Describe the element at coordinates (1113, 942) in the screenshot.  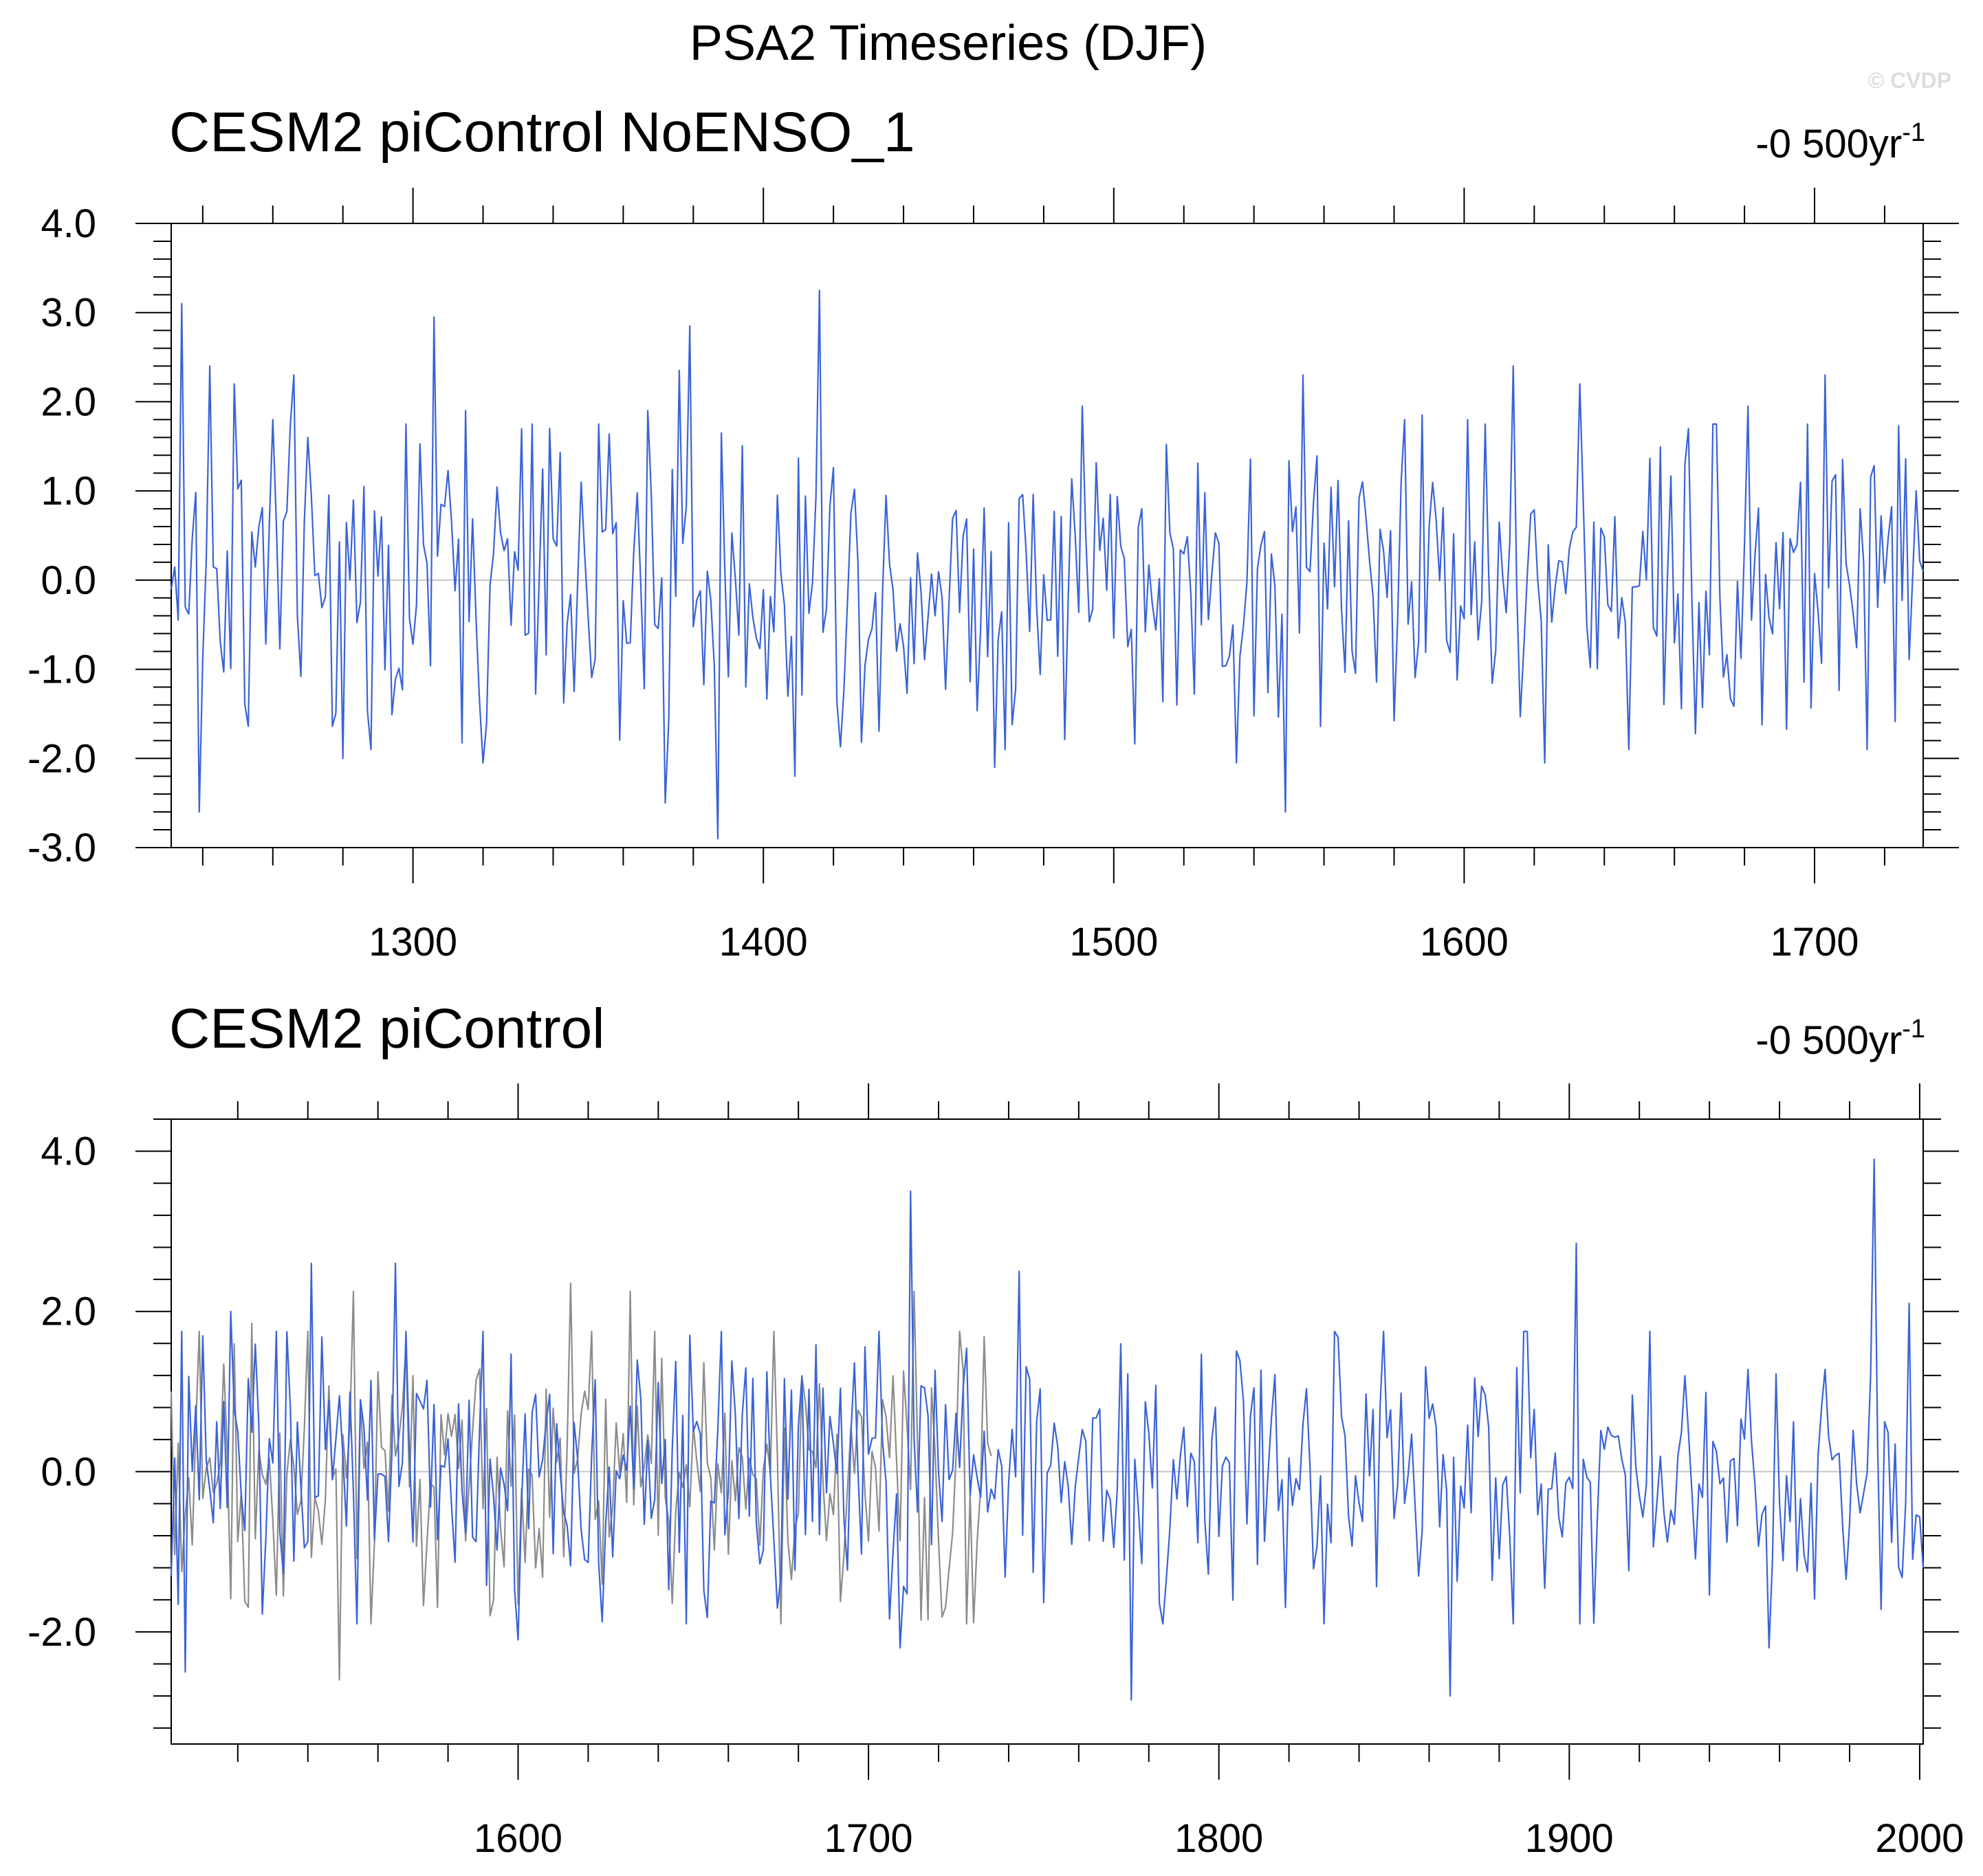
I see `x-tick-label: 1500` at that location.